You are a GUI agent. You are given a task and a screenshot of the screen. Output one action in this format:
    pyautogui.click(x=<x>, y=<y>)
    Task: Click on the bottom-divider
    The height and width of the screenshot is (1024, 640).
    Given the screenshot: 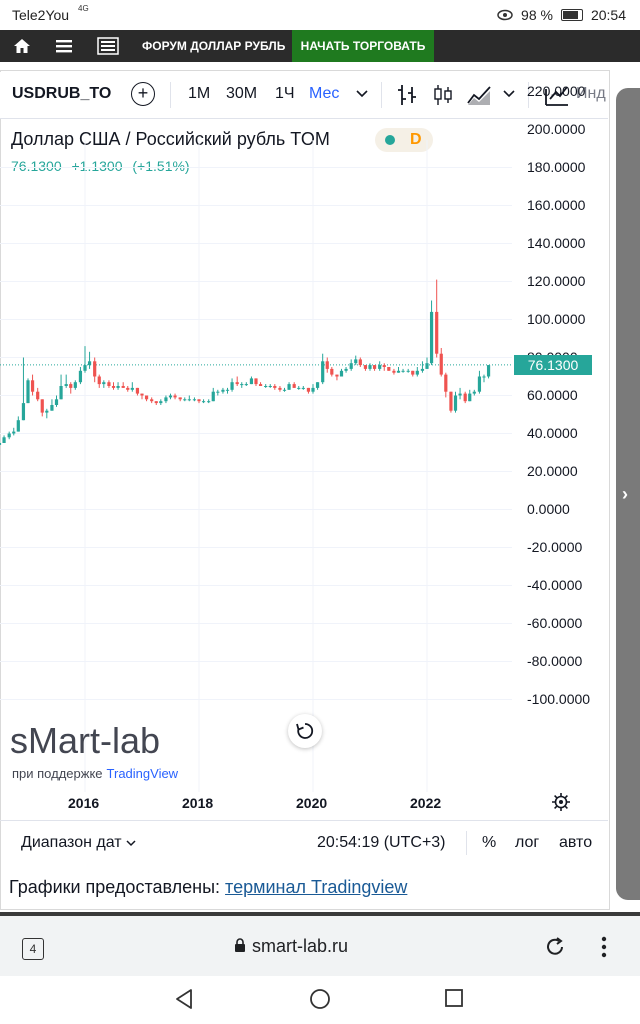 What is the action you would take?
    pyautogui.click(x=466, y=843)
    